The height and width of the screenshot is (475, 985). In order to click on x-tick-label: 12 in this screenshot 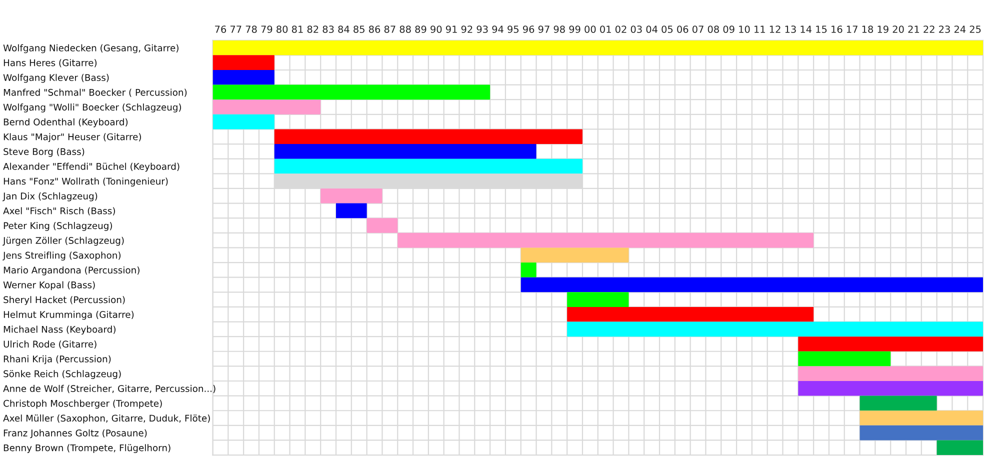, I will do `click(775, 29)`.